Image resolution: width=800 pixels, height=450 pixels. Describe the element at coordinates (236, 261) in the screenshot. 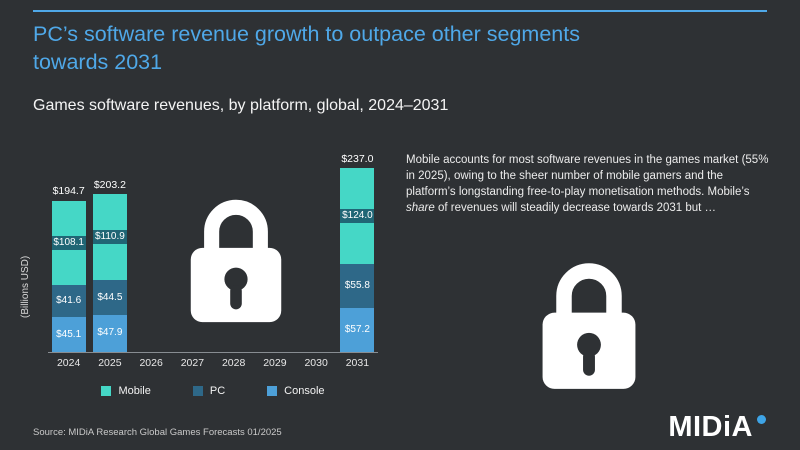

I see `chart-lock-icon` at that location.